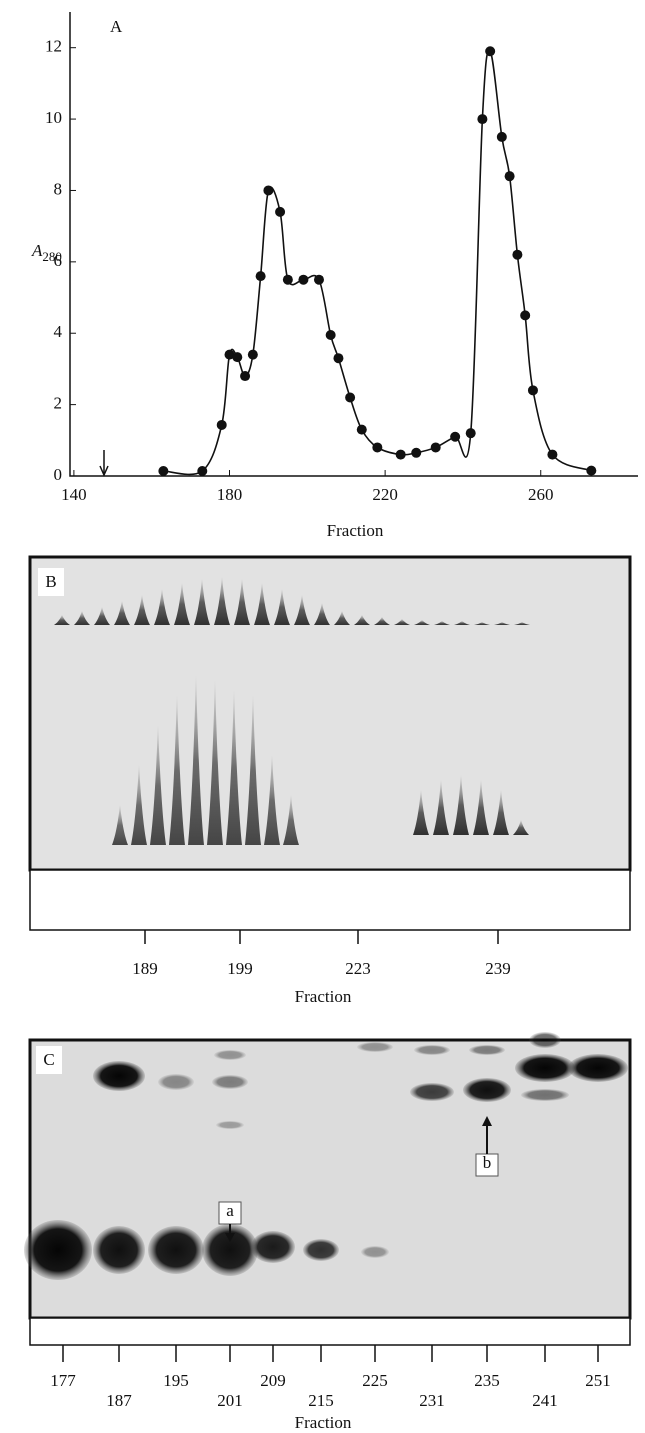 Image resolution: width=645 pixels, height=1433 pixels. I want to click on y-tick-label: 4, so click(58, 331).